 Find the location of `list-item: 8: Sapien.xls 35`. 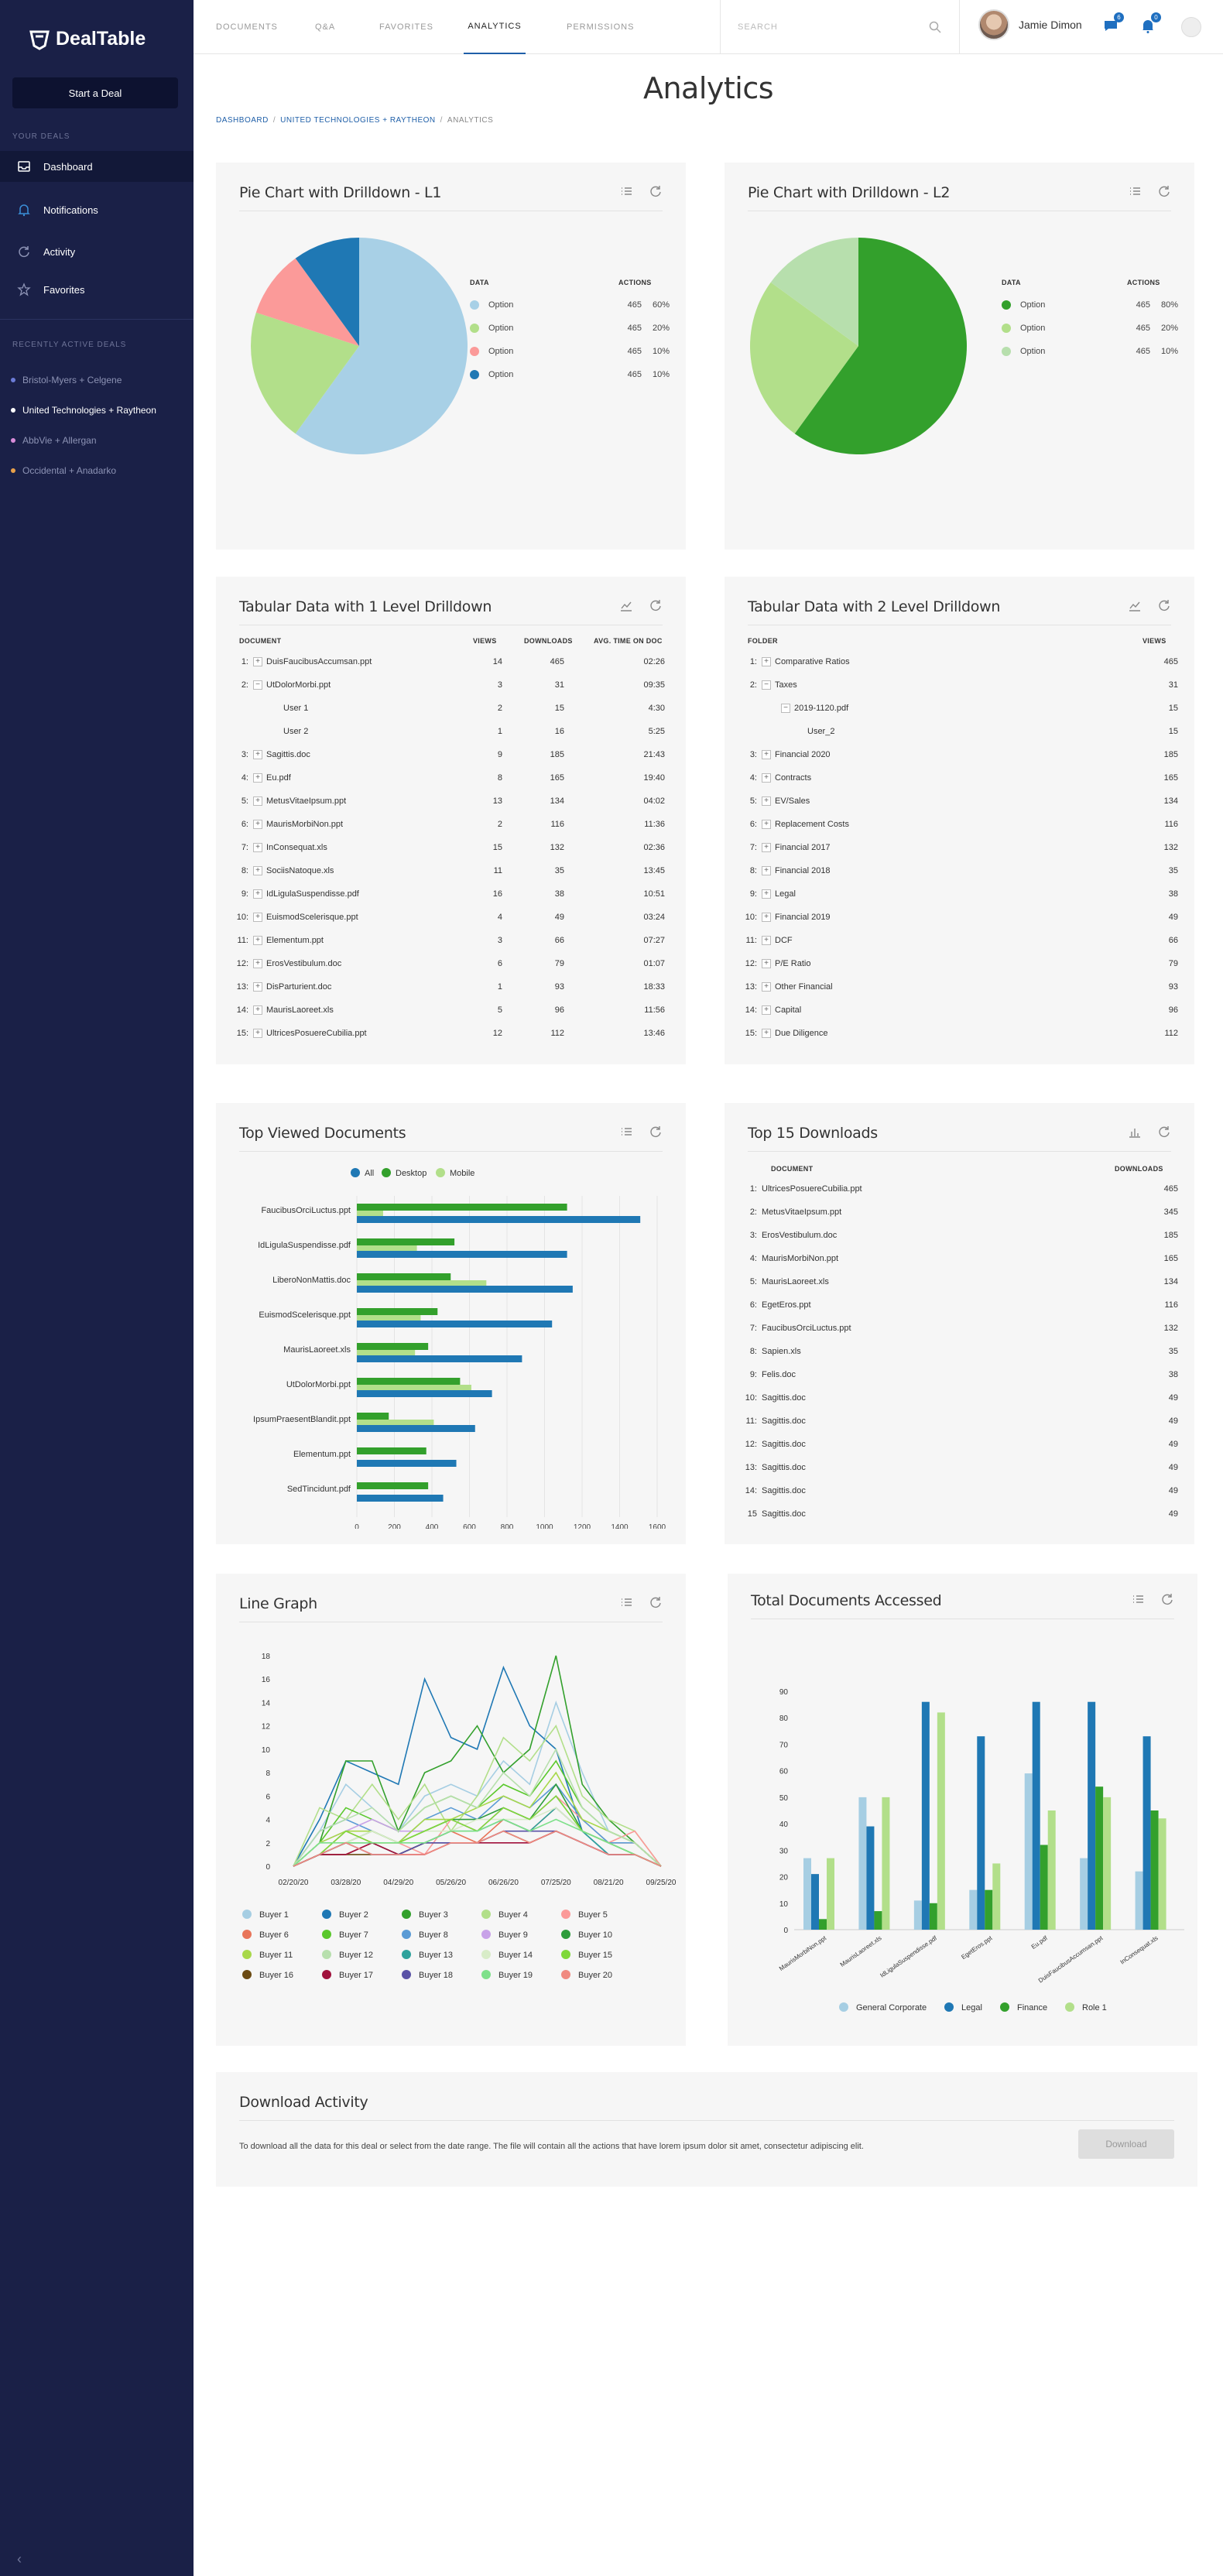

list-item: 8: Sapien.xls 35 is located at coordinates (960, 1351).